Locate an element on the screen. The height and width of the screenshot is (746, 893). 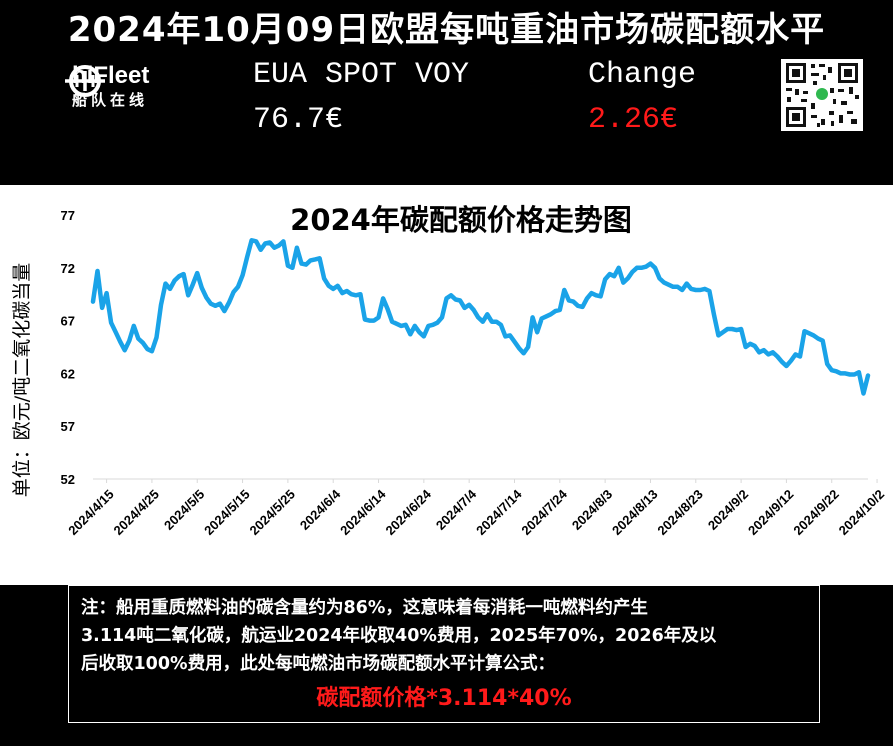
qr-code is located at coordinates (822, 95).